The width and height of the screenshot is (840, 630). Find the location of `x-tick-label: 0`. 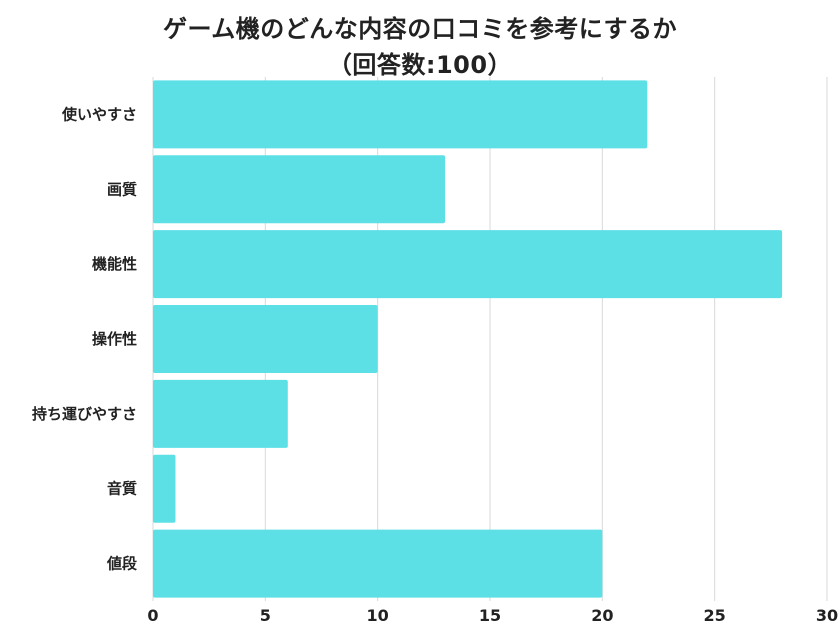

x-tick-label: 0 is located at coordinates (152, 615).